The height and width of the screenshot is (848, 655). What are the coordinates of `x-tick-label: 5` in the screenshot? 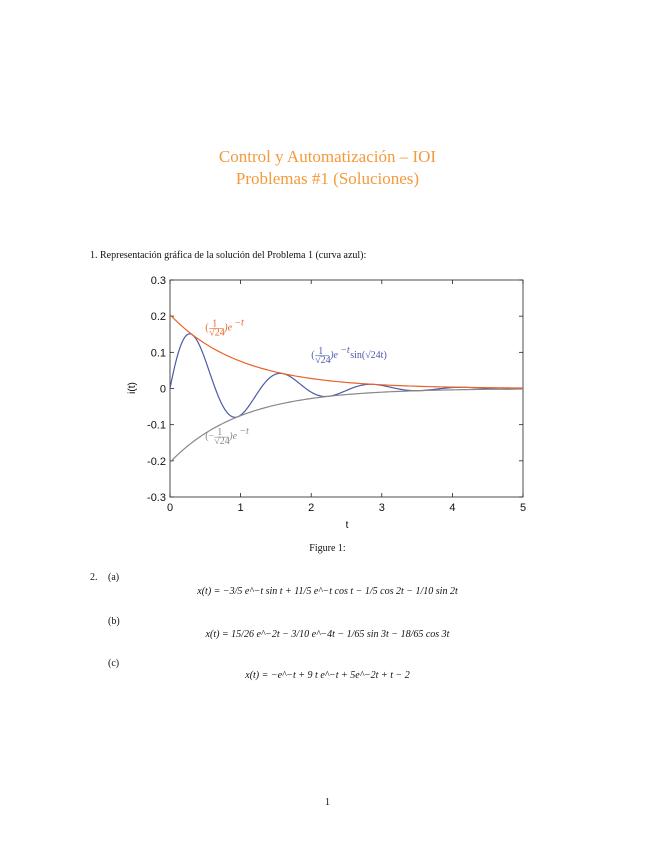 It's located at (523, 508).